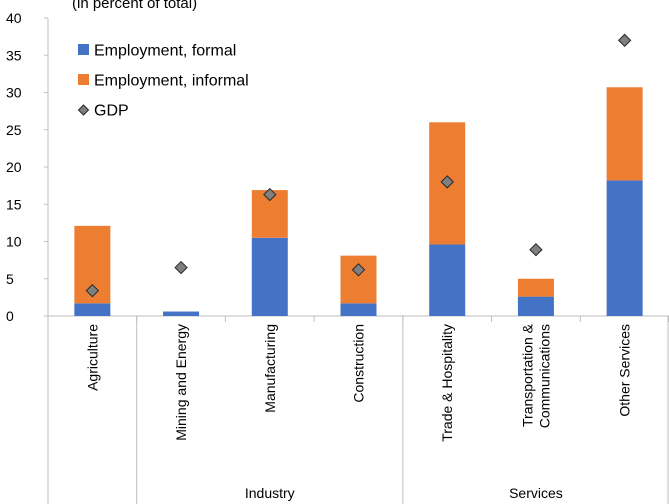 This screenshot has width=669, height=504. I want to click on x-tick-label-trade-hospitality: Trade & Hospitality, so click(447, 383).